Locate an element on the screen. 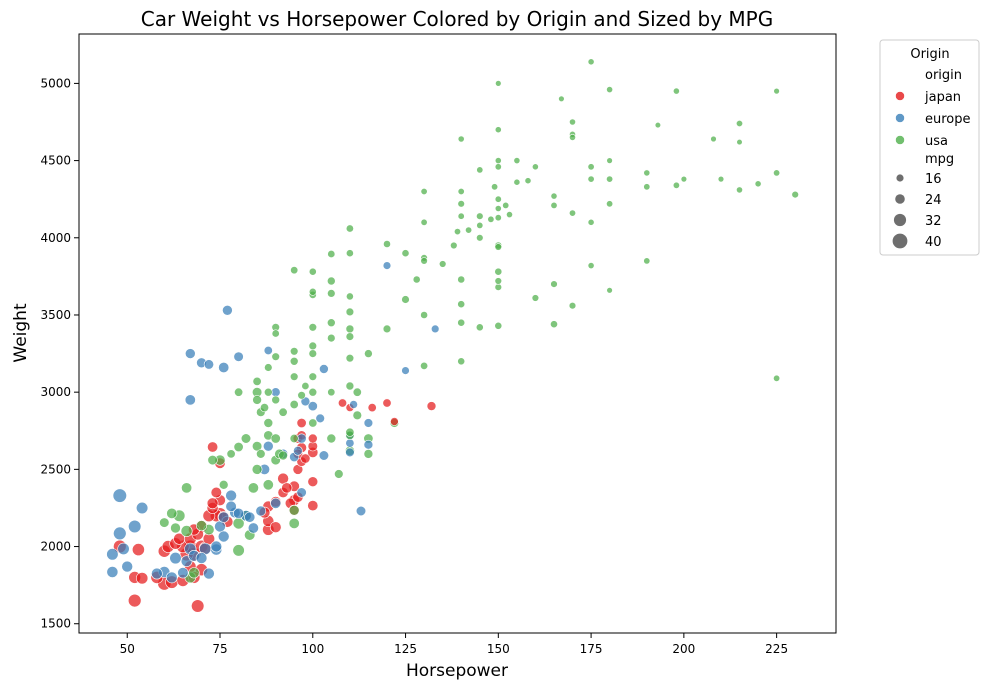  y-tick-label: 3500 is located at coordinates (55, 315).